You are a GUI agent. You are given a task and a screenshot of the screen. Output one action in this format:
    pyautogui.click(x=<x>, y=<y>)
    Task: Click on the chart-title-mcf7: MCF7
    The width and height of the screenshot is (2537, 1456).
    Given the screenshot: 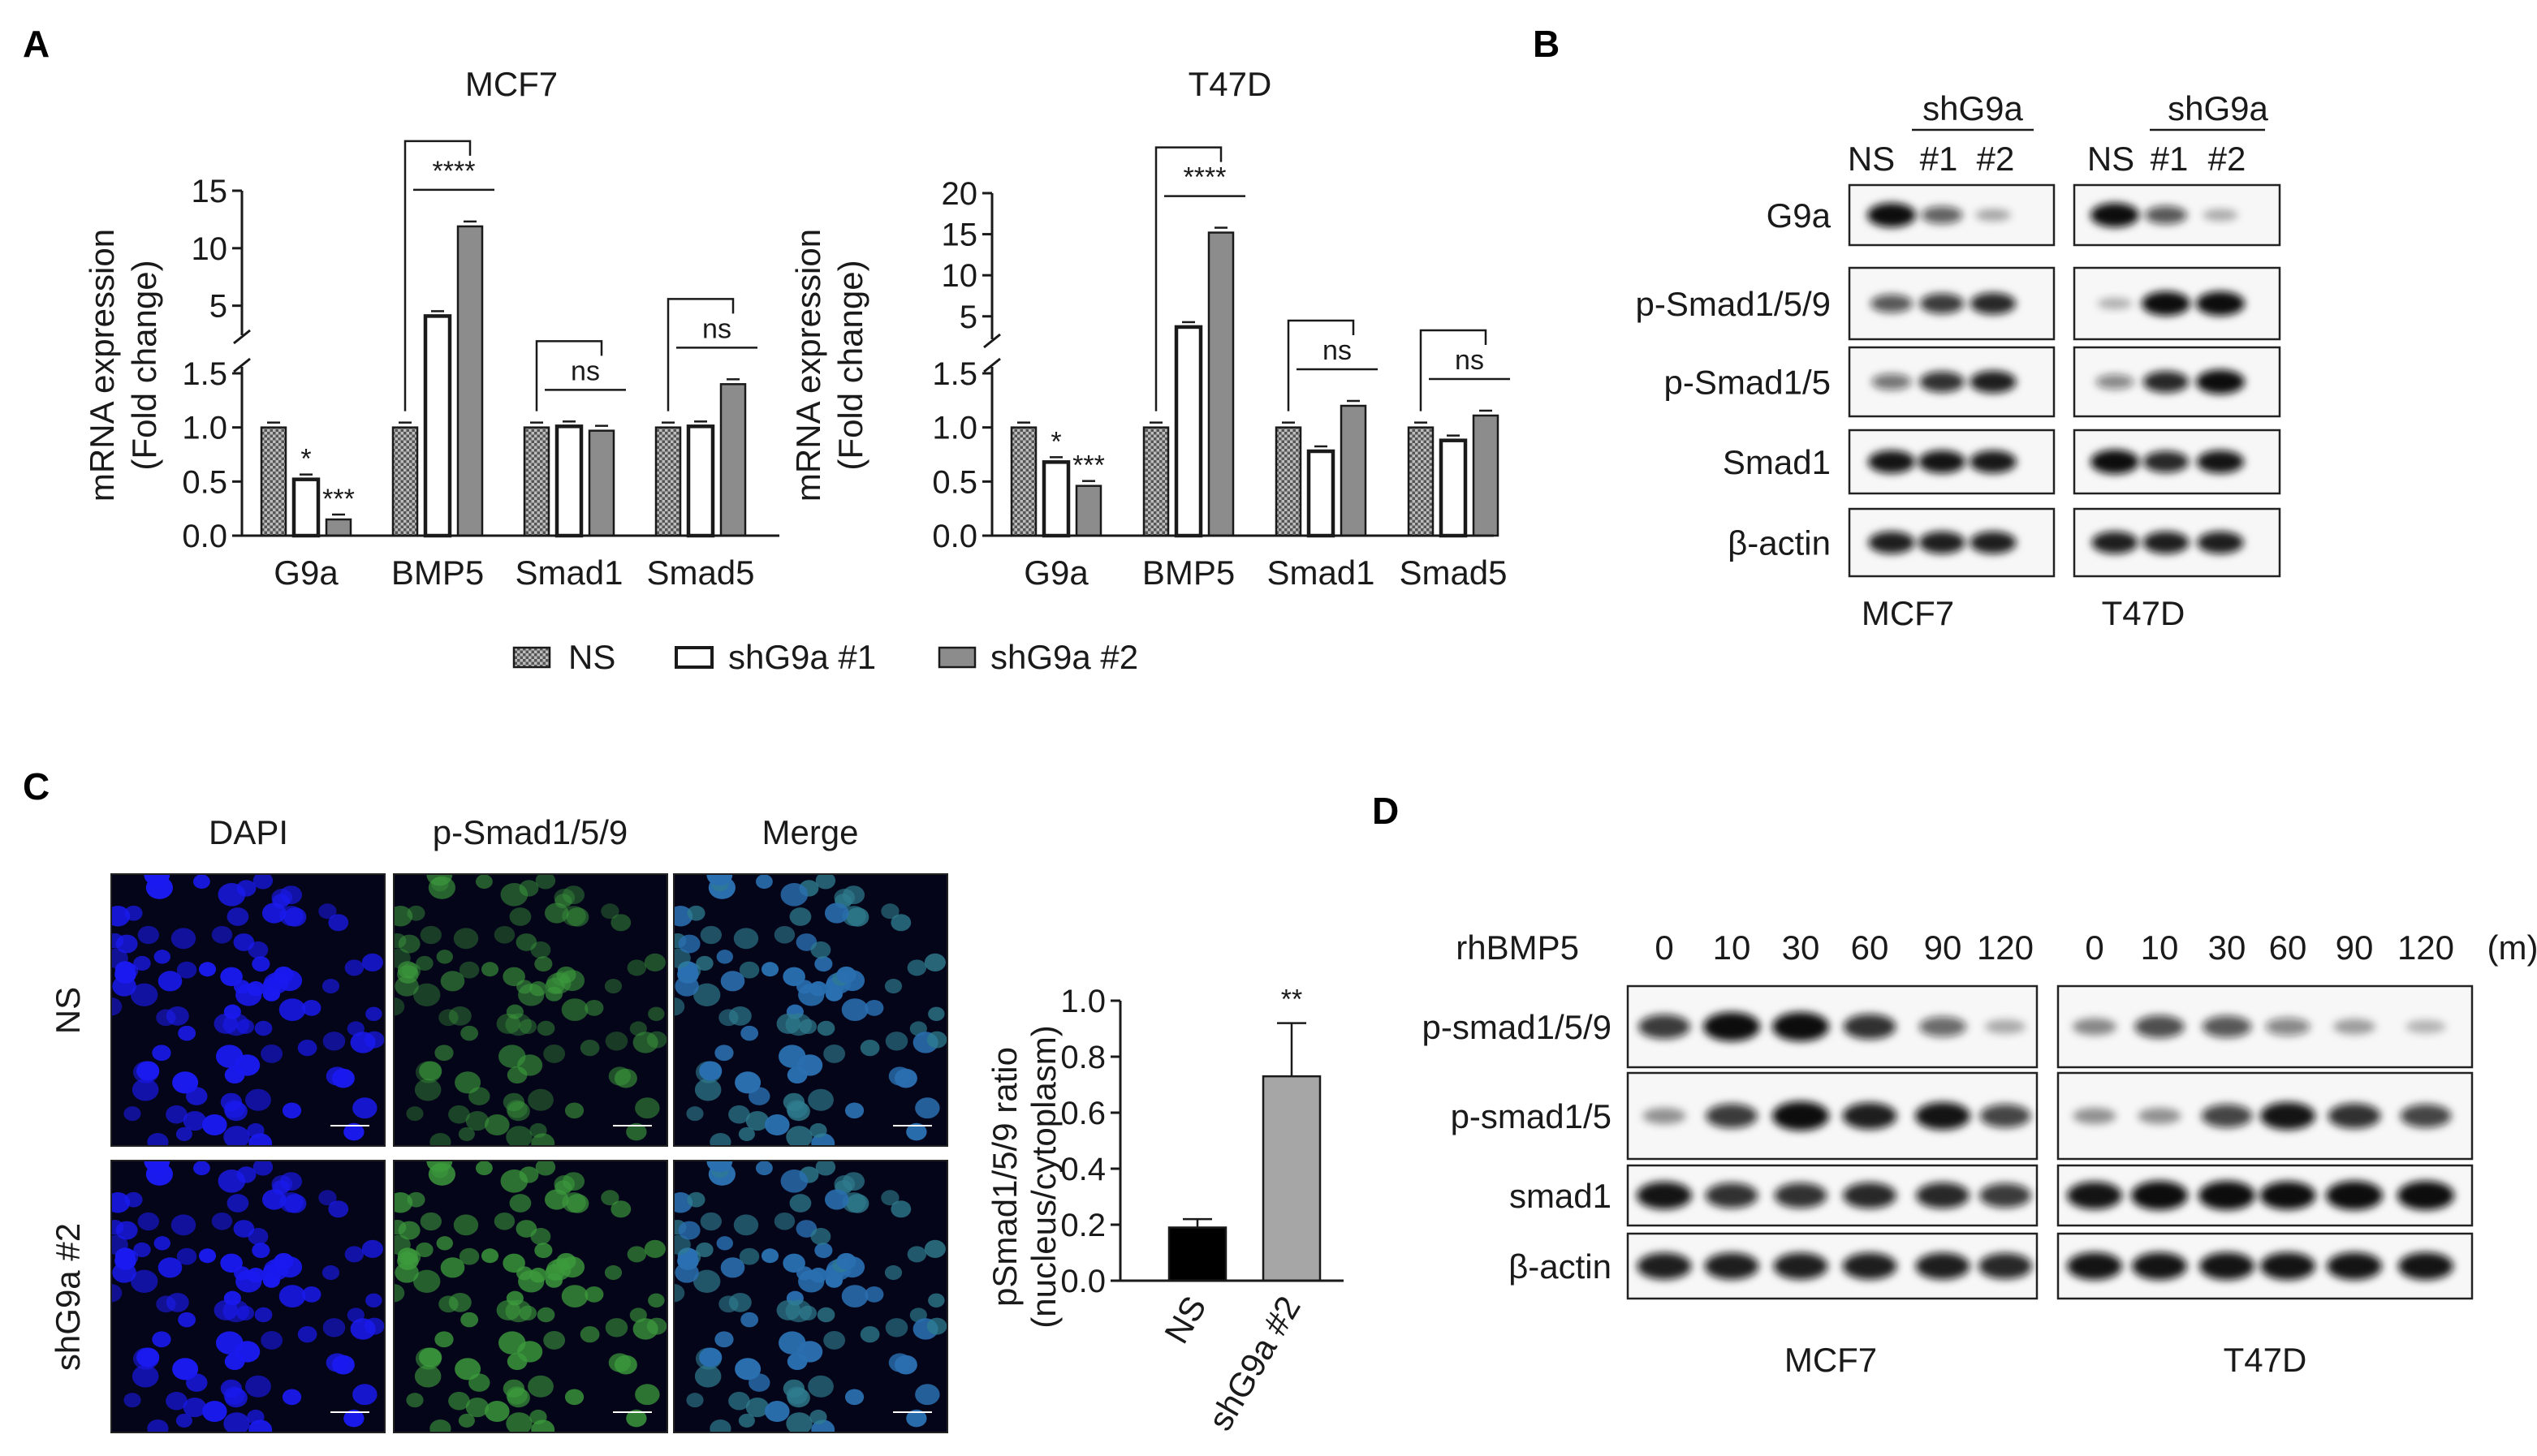 What is the action you would take?
    pyautogui.click(x=512, y=84)
    